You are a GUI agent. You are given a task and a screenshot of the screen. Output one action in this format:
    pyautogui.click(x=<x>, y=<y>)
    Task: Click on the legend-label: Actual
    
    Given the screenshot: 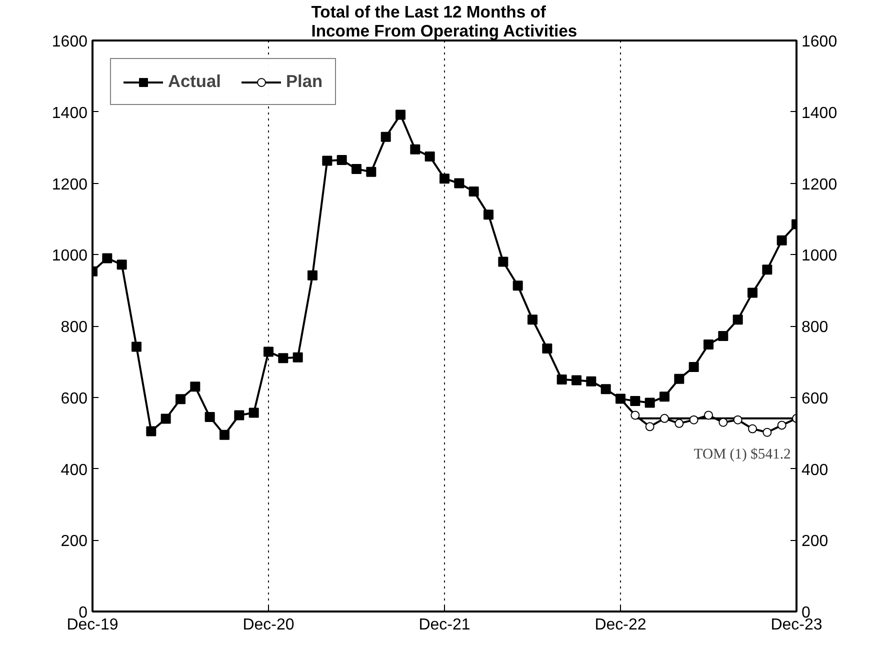 What is the action you would take?
    pyautogui.click(x=194, y=81)
    